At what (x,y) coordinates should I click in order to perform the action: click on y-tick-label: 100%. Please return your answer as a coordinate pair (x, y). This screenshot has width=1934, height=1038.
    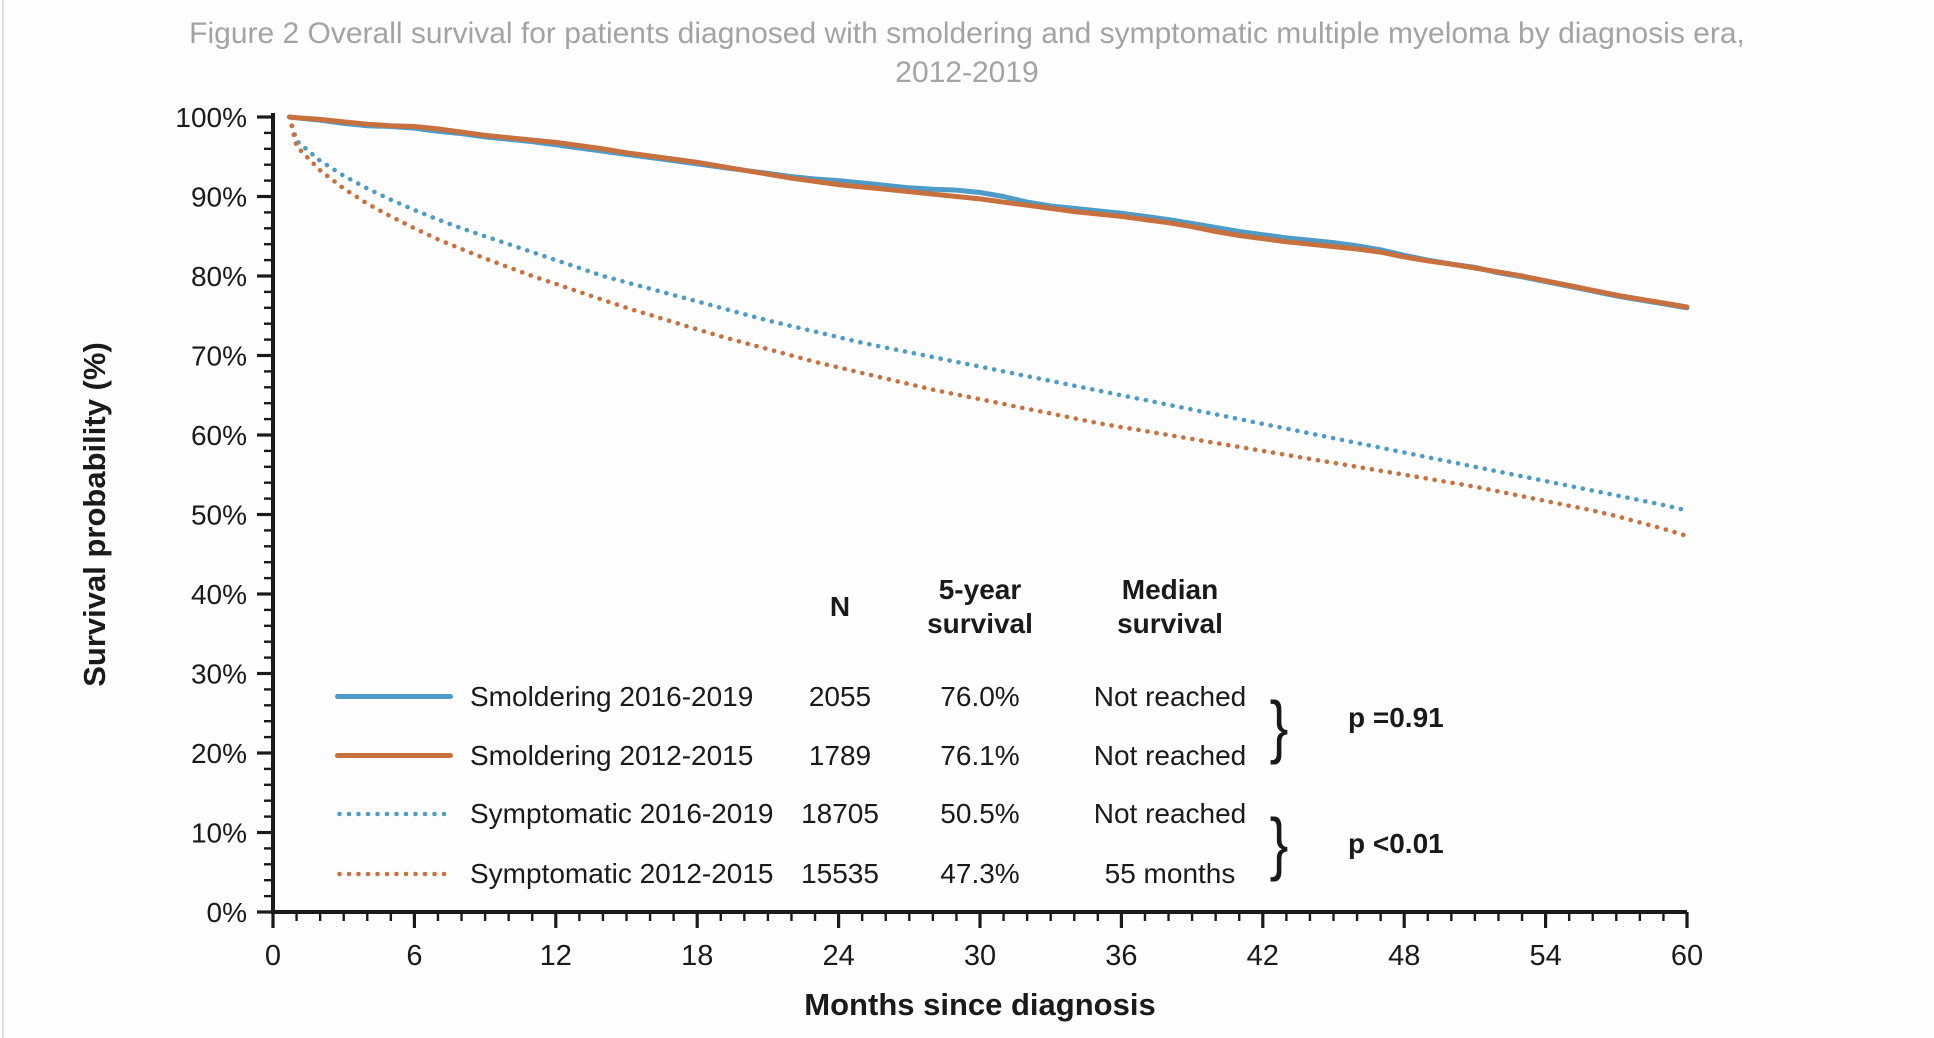
    Looking at the image, I should click on (211, 117).